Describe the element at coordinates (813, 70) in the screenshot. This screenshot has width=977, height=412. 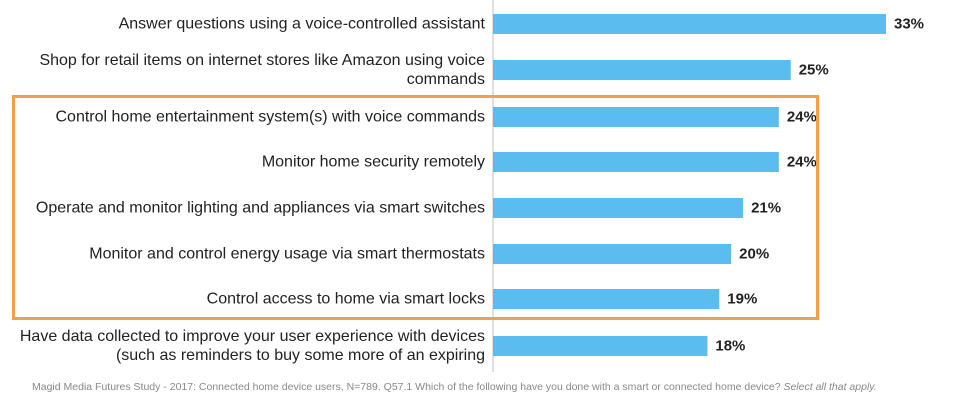
I see `data-label: 25%` at that location.